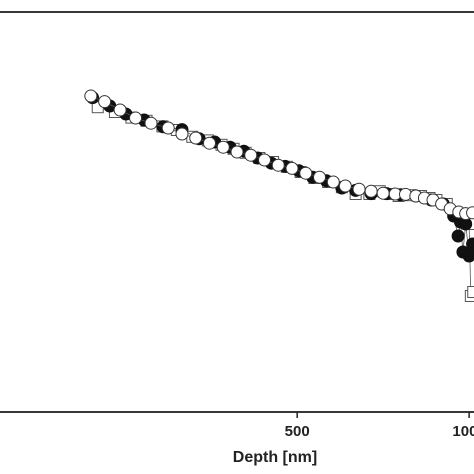 The width and height of the screenshot is (474, 474). I want to click on data-point-square, so click(470, 292).